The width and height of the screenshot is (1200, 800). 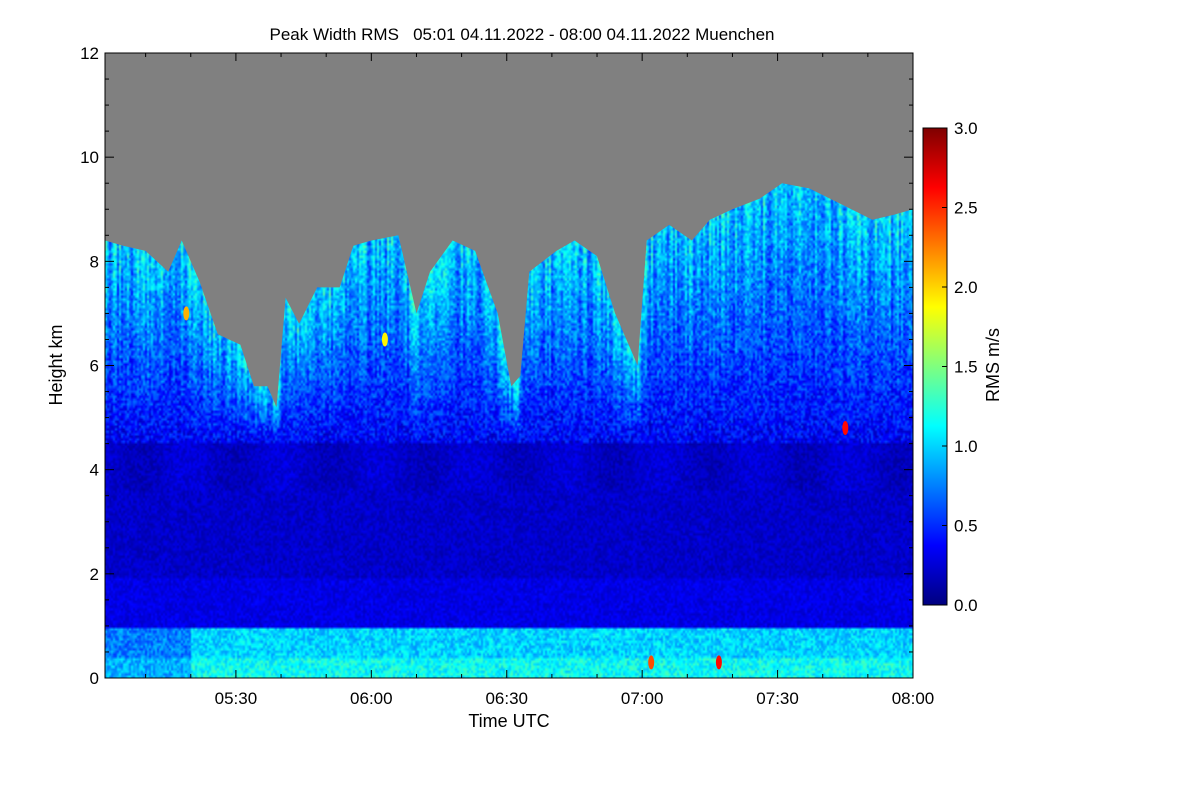 I want to click on x-tick-label: 06:00, so click(x=371, y=698).